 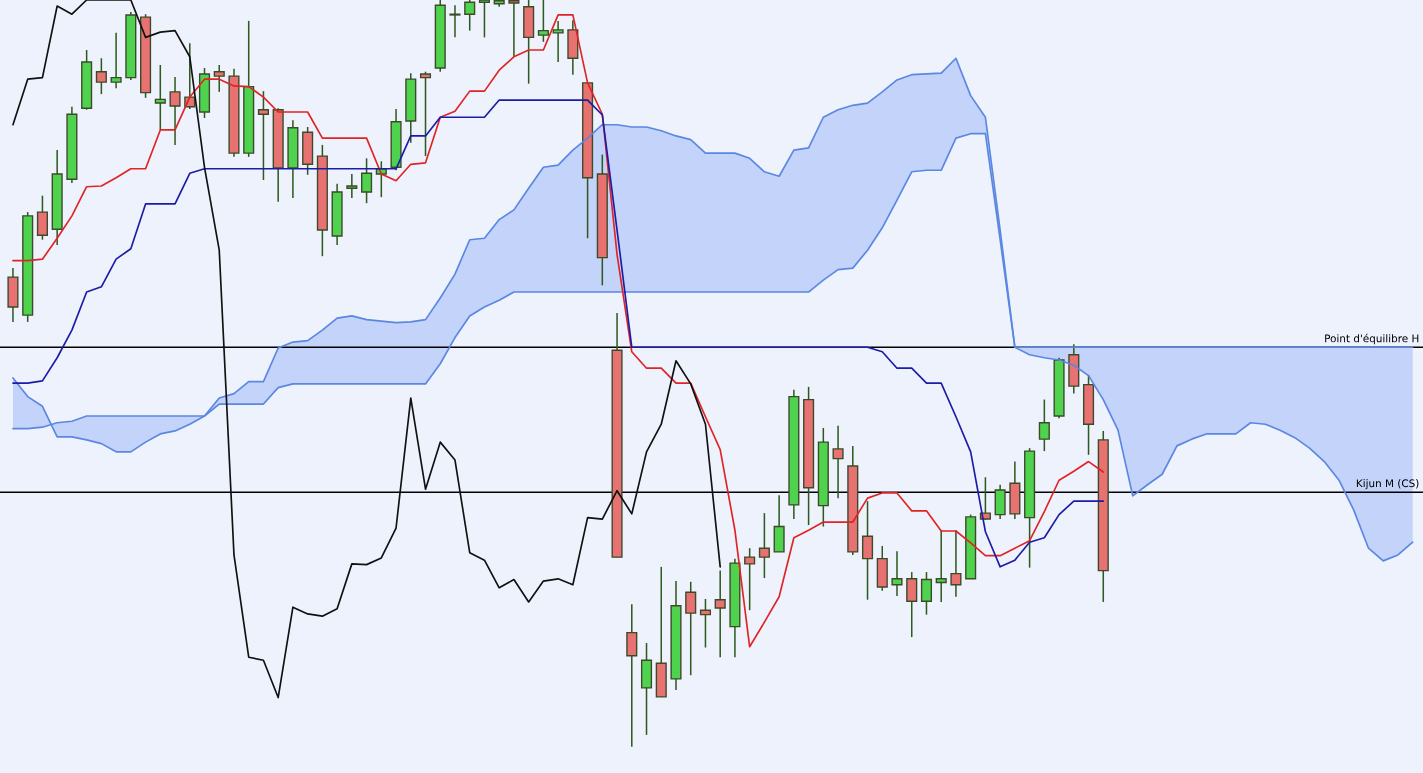 What do you see at coordinates (1387, 484) in the screenshot?
I see `ref-line-label: Kijun M (CS)` at bounding box center [1387, 484].